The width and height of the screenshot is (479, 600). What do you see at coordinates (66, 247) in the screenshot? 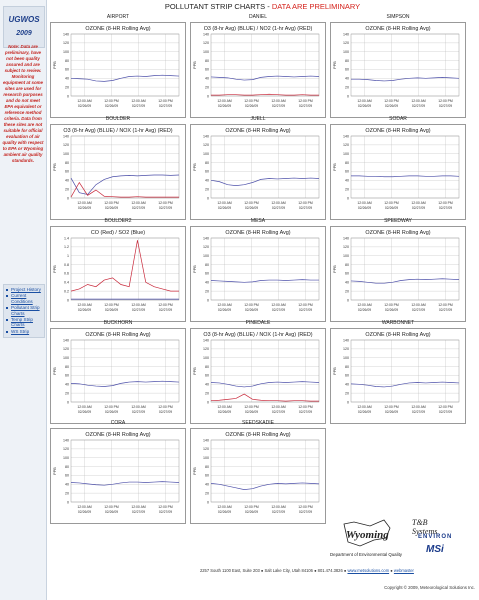
I see `y-tick-label: 1.2` at bounding box center [66, 247].